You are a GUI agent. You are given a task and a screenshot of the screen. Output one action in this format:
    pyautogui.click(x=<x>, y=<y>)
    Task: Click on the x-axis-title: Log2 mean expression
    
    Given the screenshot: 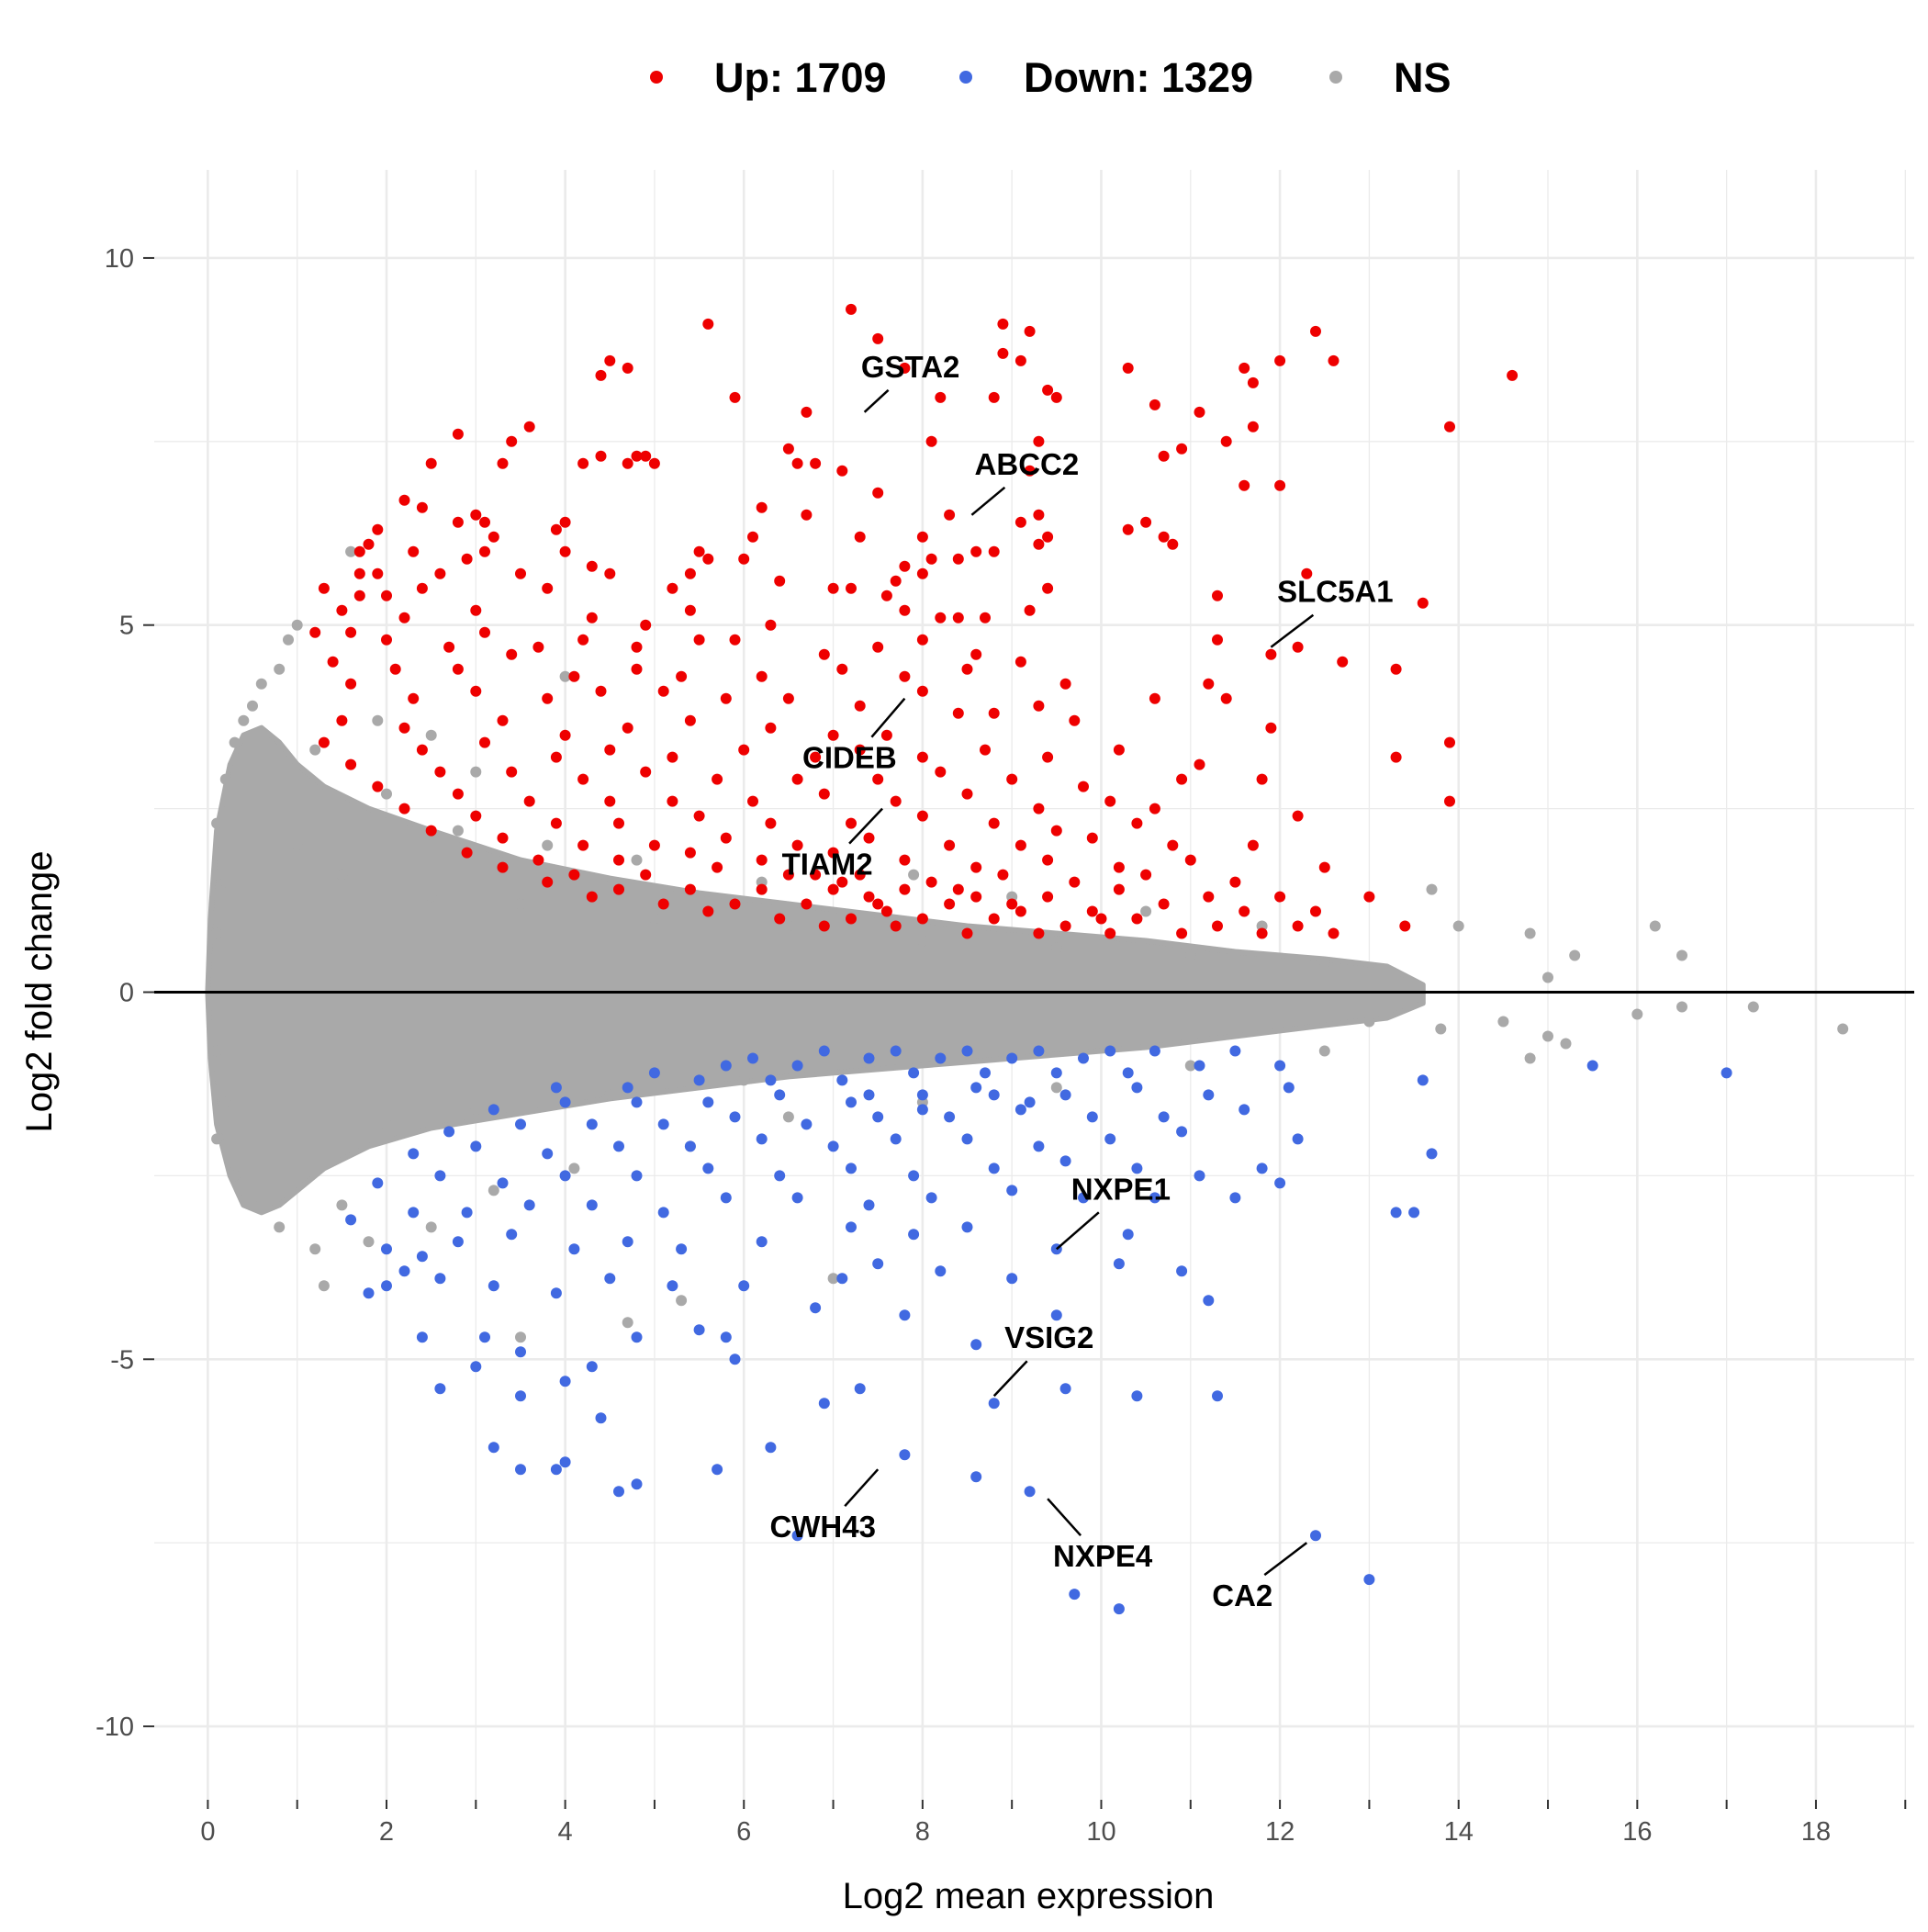 What is the action you would take?
    pyautogui.click(x=1029, y=1896)
    